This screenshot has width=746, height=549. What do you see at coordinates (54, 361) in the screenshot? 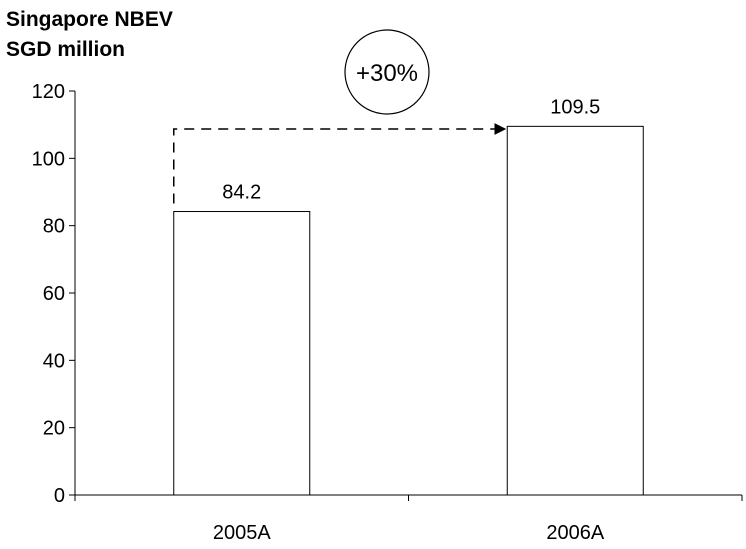
I see `y-tick-label: 40` at bounding box center [54, 361].